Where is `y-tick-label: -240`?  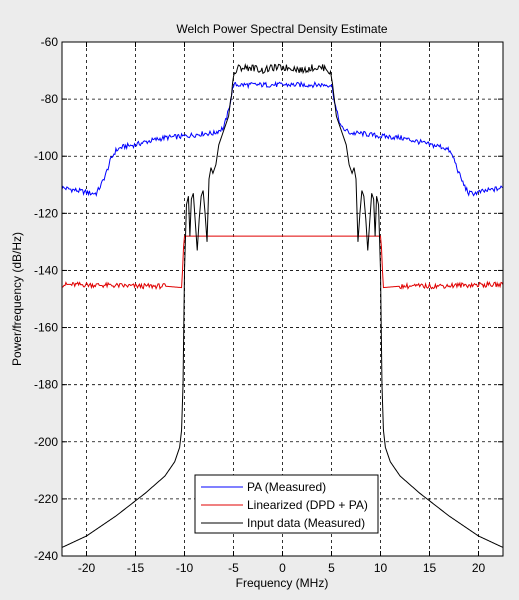
y-tick-label: -240 is located at coordinates (46, 556).